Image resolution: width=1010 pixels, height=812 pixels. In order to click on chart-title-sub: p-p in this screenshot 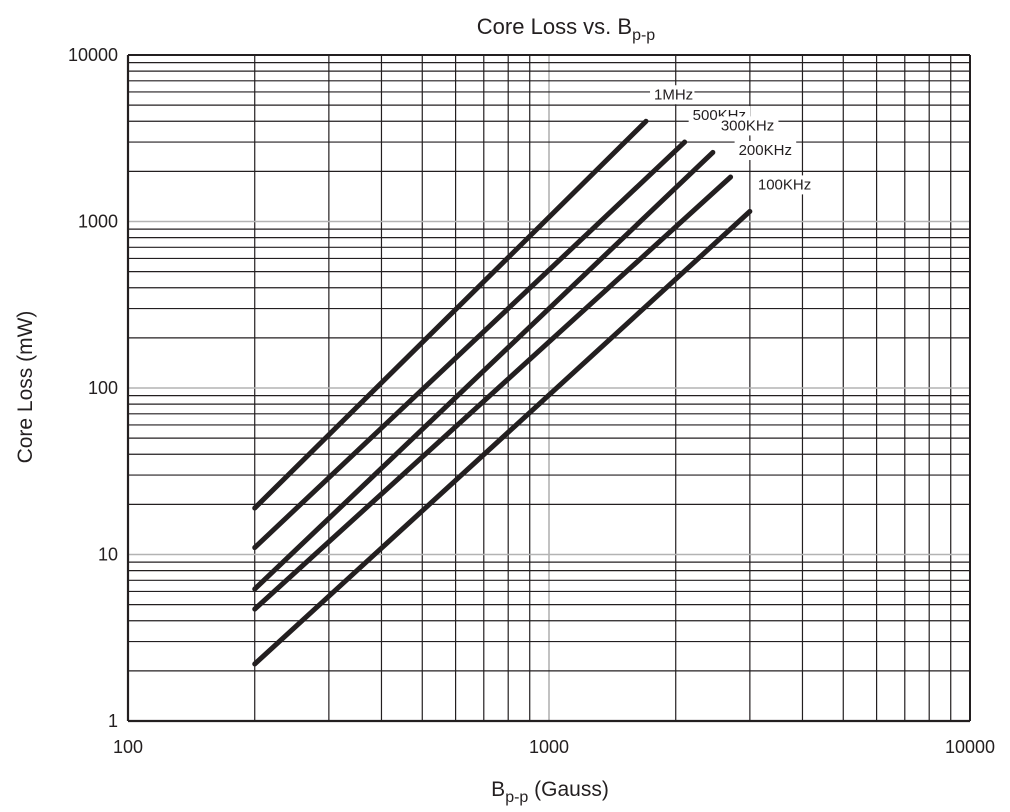, I will do `click(643, 35)`.